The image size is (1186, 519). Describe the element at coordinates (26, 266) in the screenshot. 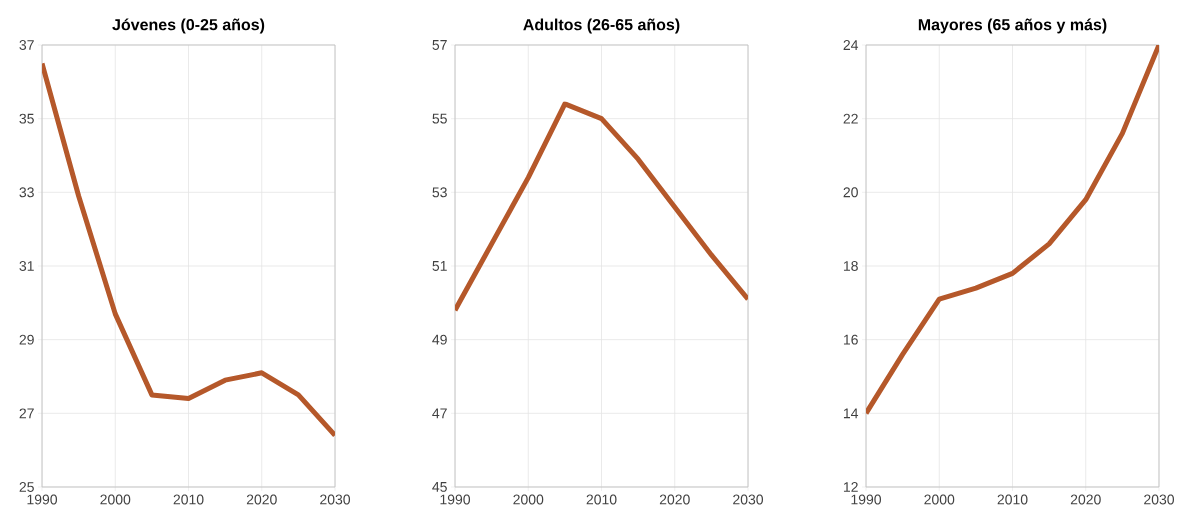

I see `y-tick-label: 31` at that location.